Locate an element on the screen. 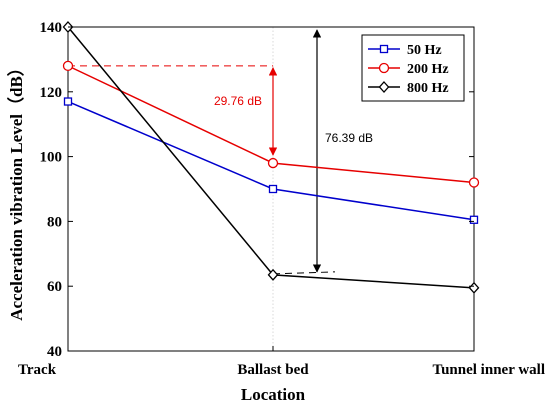  y-tick-label-120: 120 is located at coordinates (51, 93).